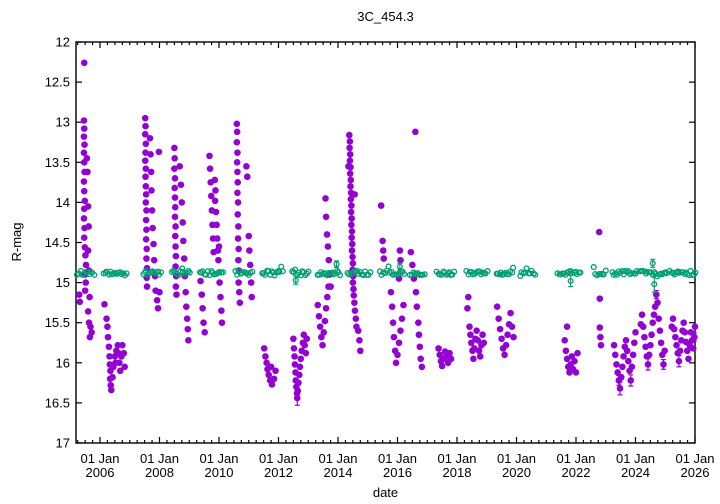  I want to click on y-tick-label: 14.5, so click(57, 242).